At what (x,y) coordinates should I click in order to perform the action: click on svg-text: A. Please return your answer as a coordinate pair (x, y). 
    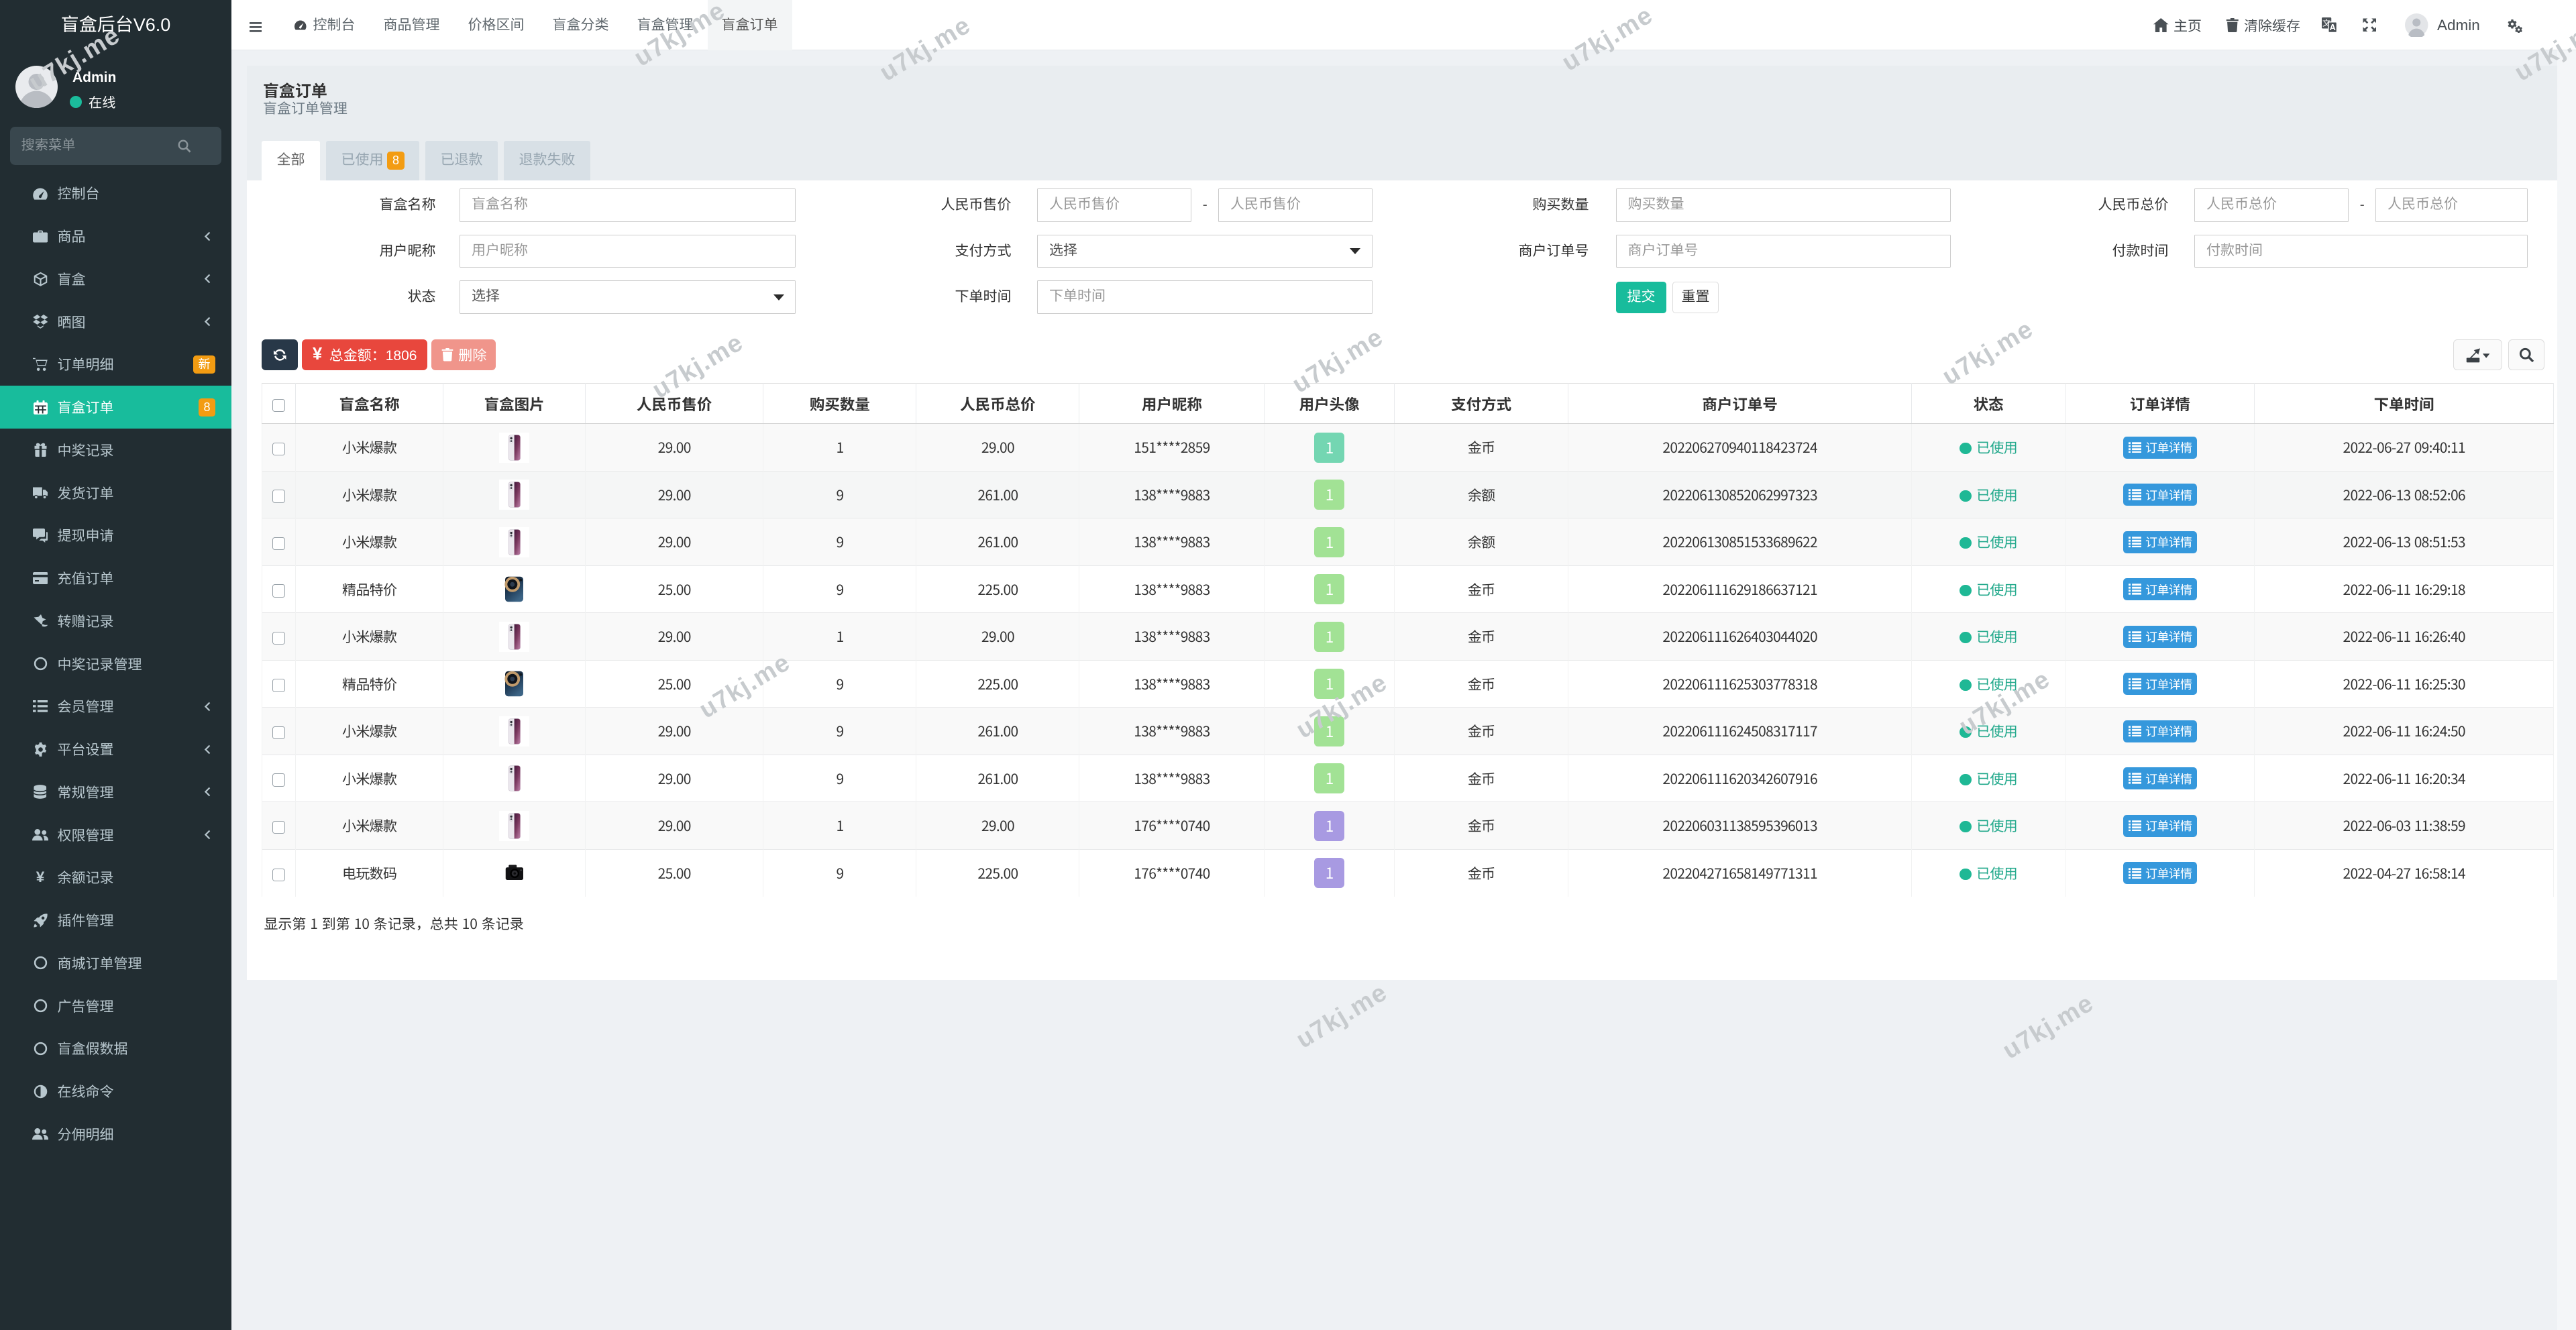
    Looking at the image, I should click on (2332, 27).